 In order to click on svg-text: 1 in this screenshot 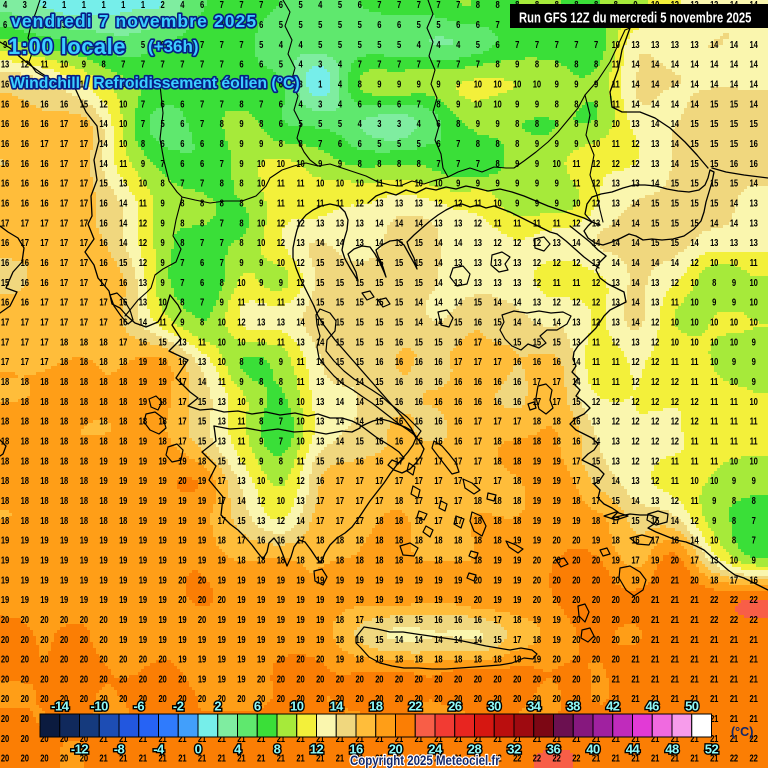, I will do `click(123, 5)`.